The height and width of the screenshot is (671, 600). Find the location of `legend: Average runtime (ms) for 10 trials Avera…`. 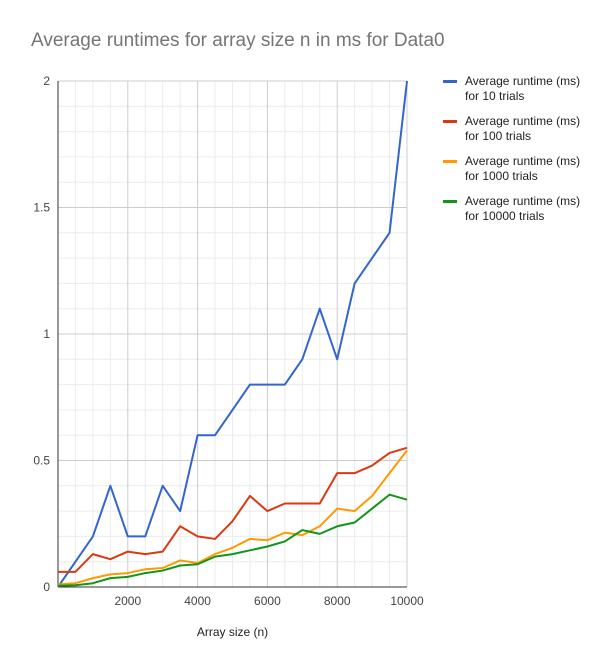

legend: Average runtime (ms) for 10 trials Avera… is located at coordinates (518, 154).